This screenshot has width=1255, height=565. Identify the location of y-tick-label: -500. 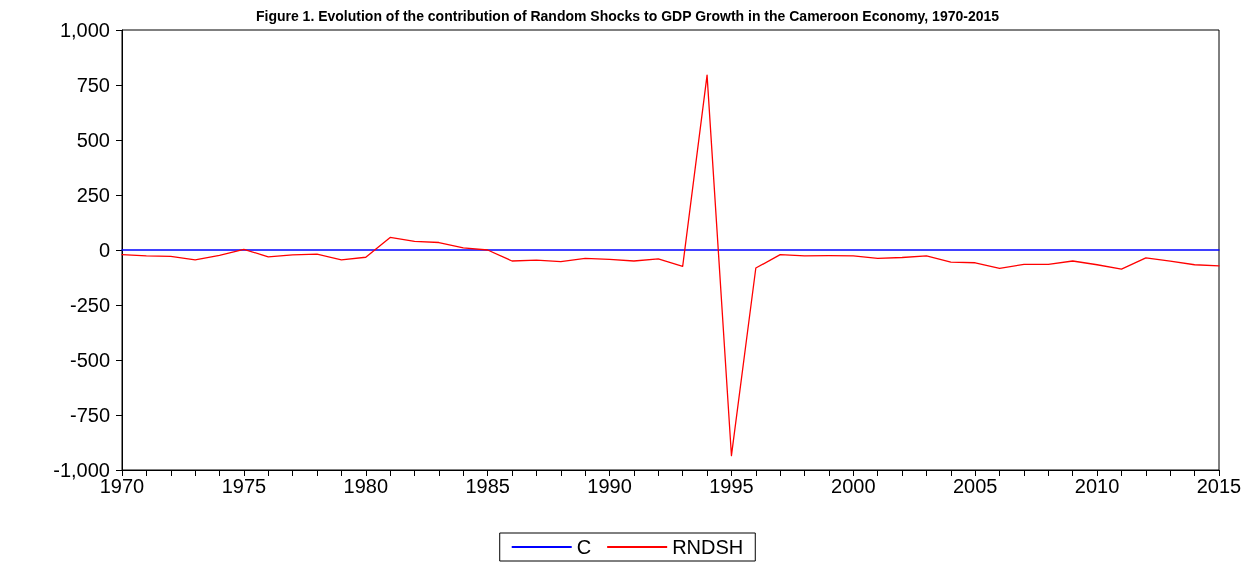
(89, 360).